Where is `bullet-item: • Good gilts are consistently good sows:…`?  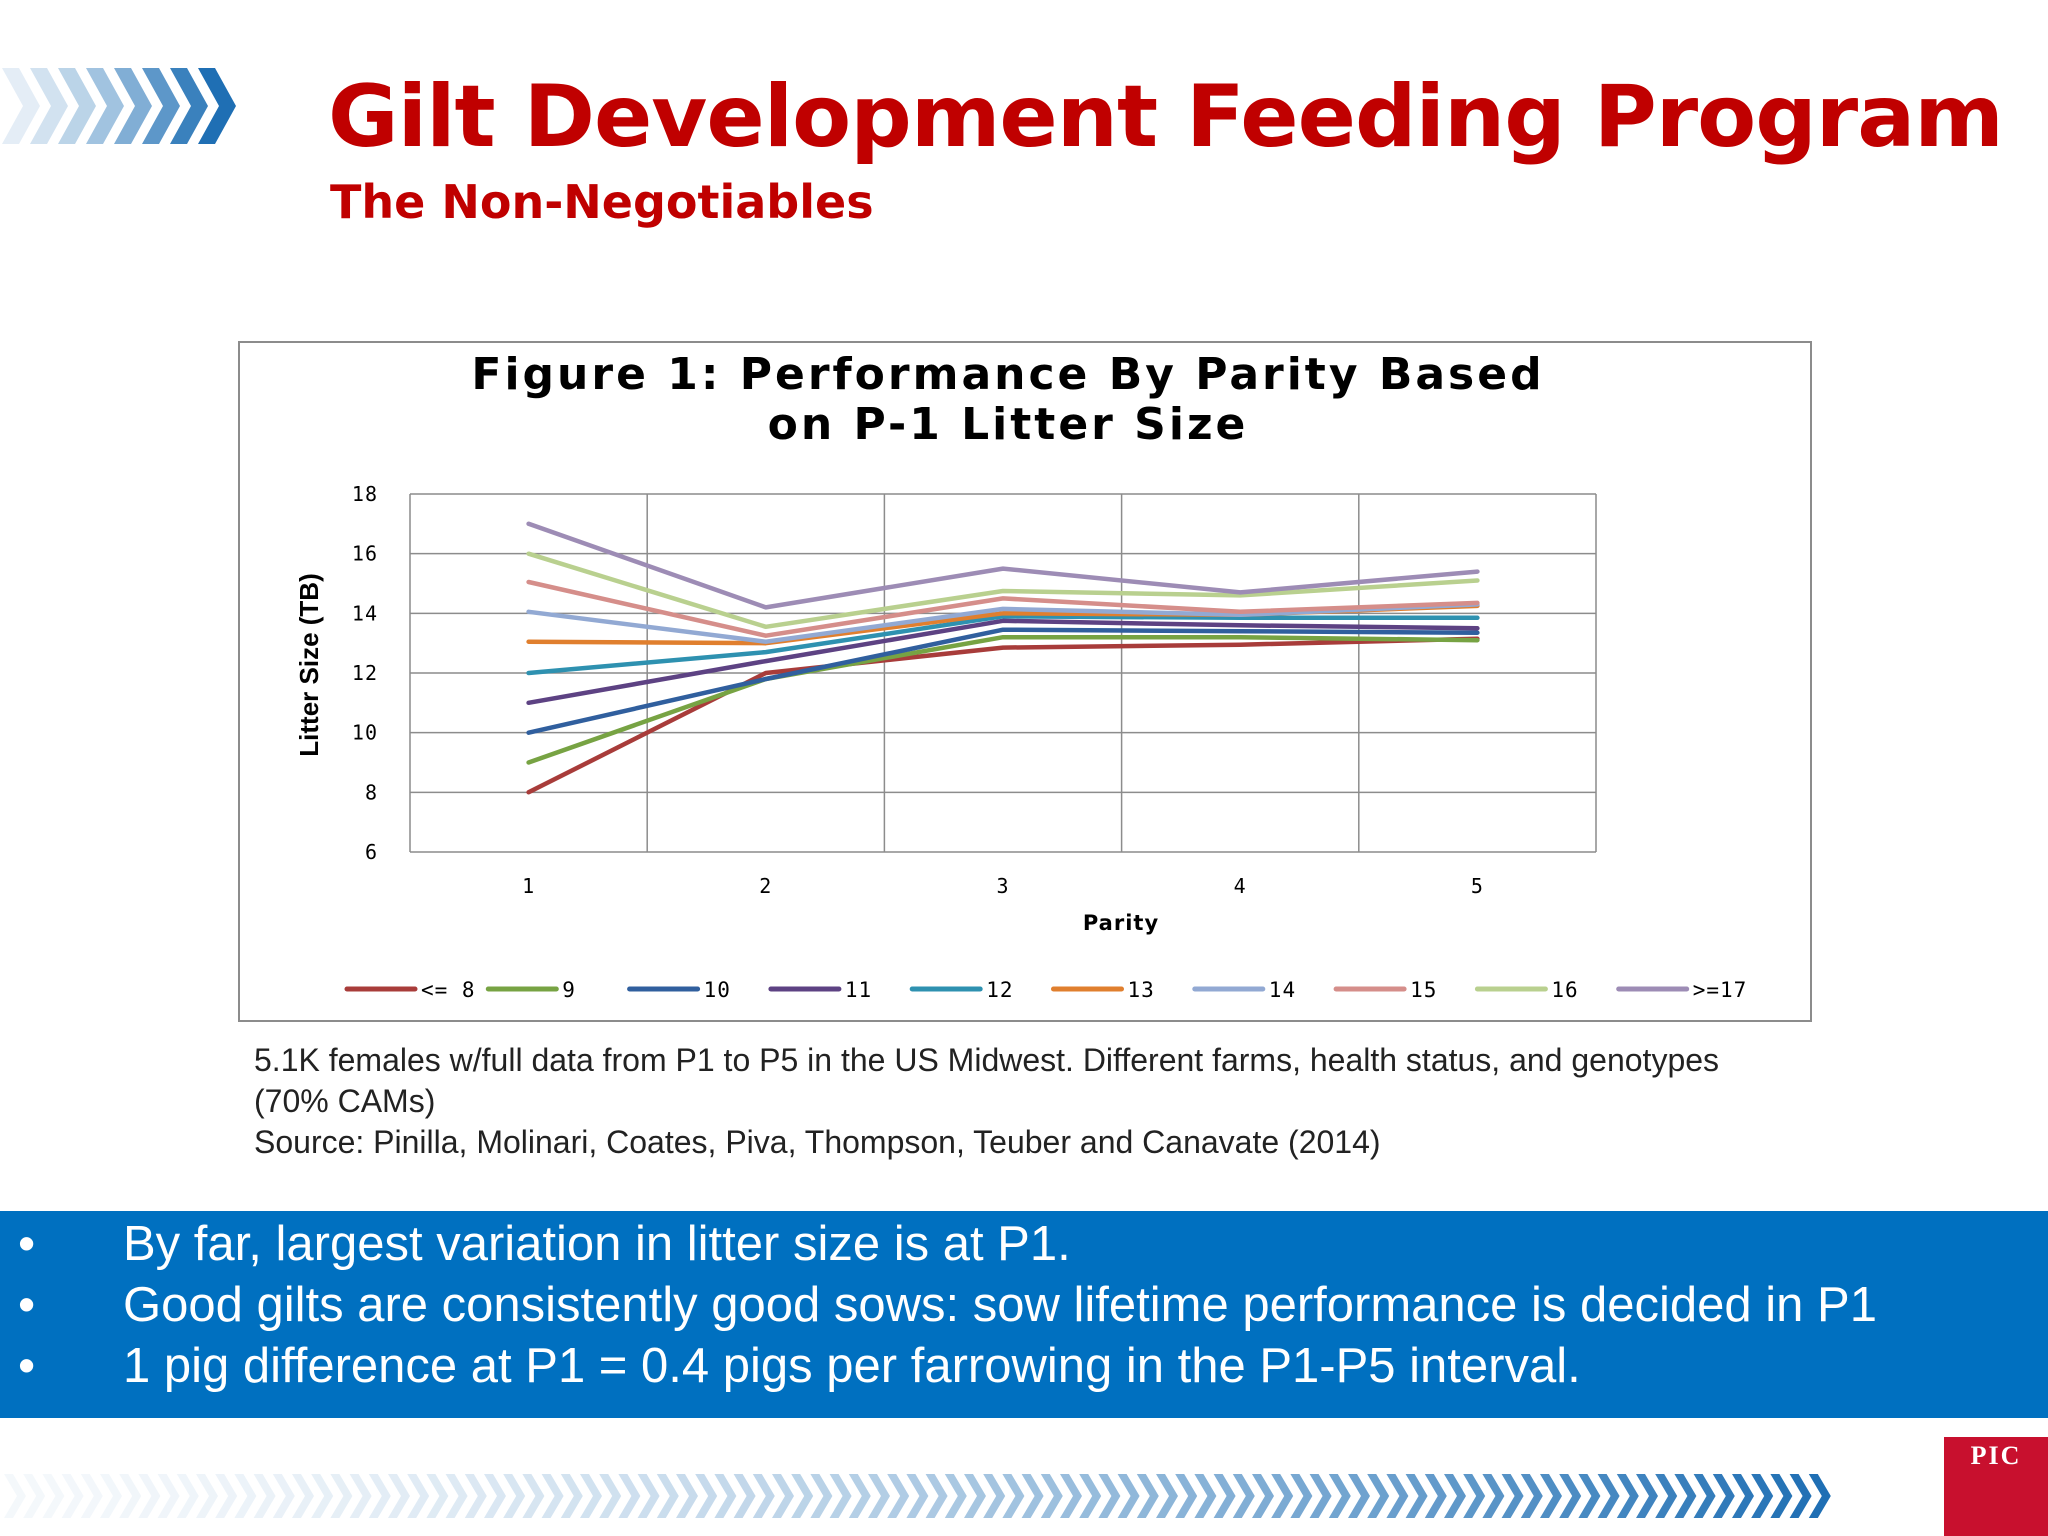 bullet-item: • Good gilts are consistently good sows:… is located at coordinates (1024, 1305).